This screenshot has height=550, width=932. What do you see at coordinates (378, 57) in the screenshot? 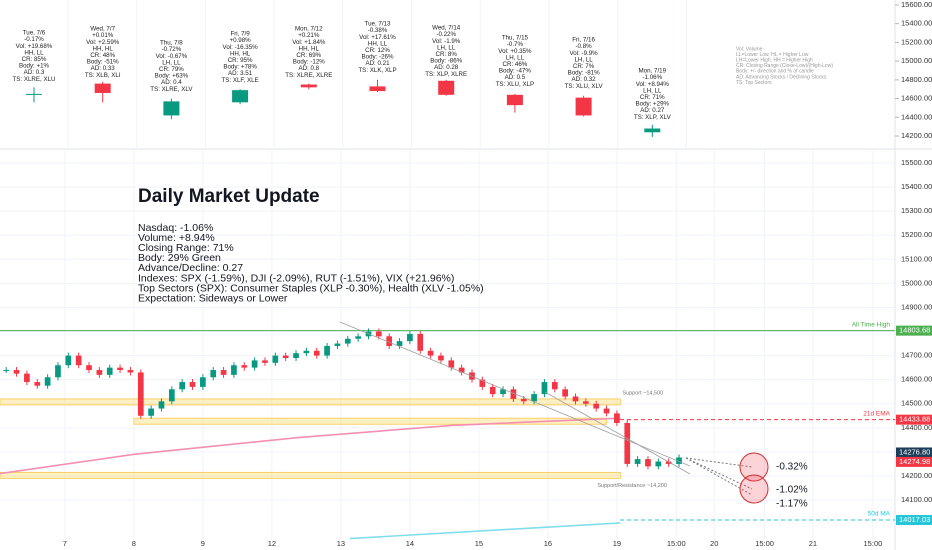
I see `day-annotation: Body: -26%` at bounding box center [378, 57].